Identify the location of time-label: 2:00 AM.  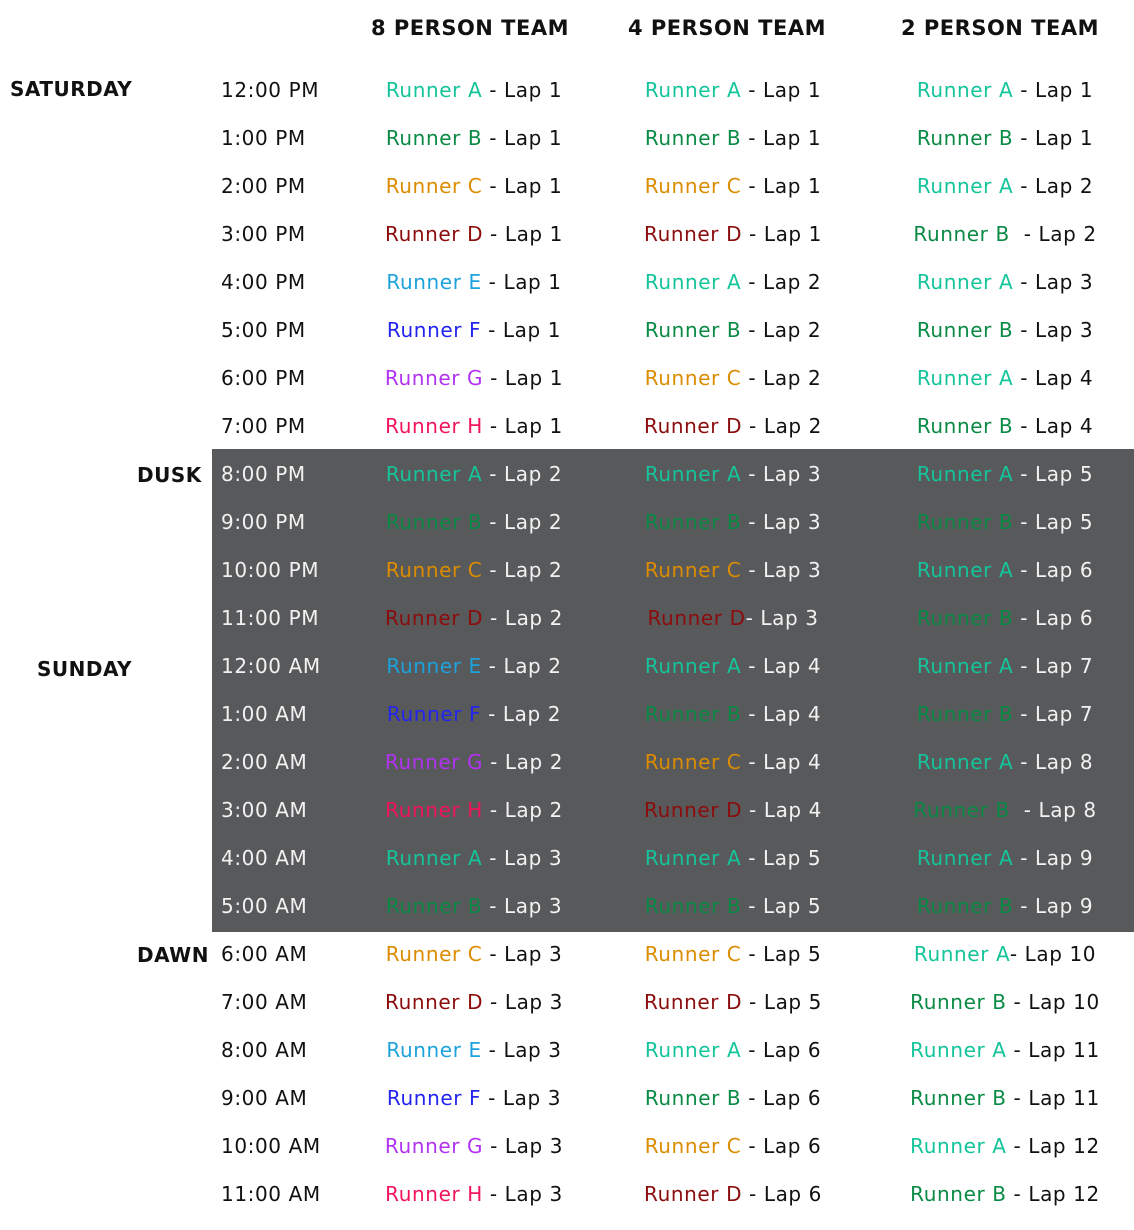
(264, 762).